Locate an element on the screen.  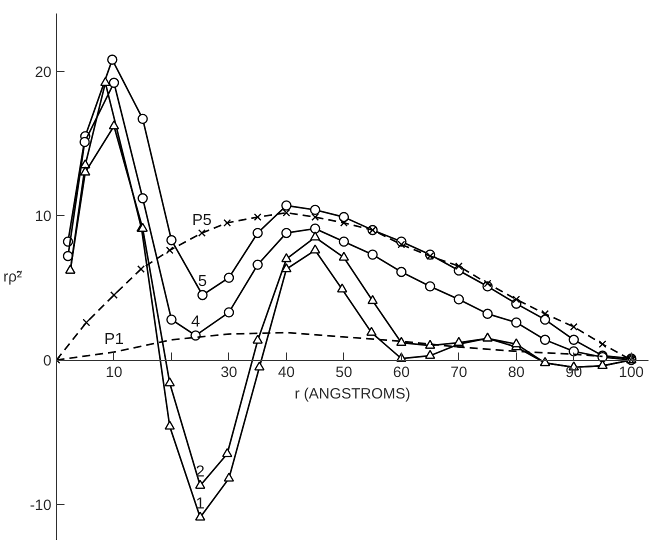
y-tick-label: 20 is located at coordinates (43, 72).